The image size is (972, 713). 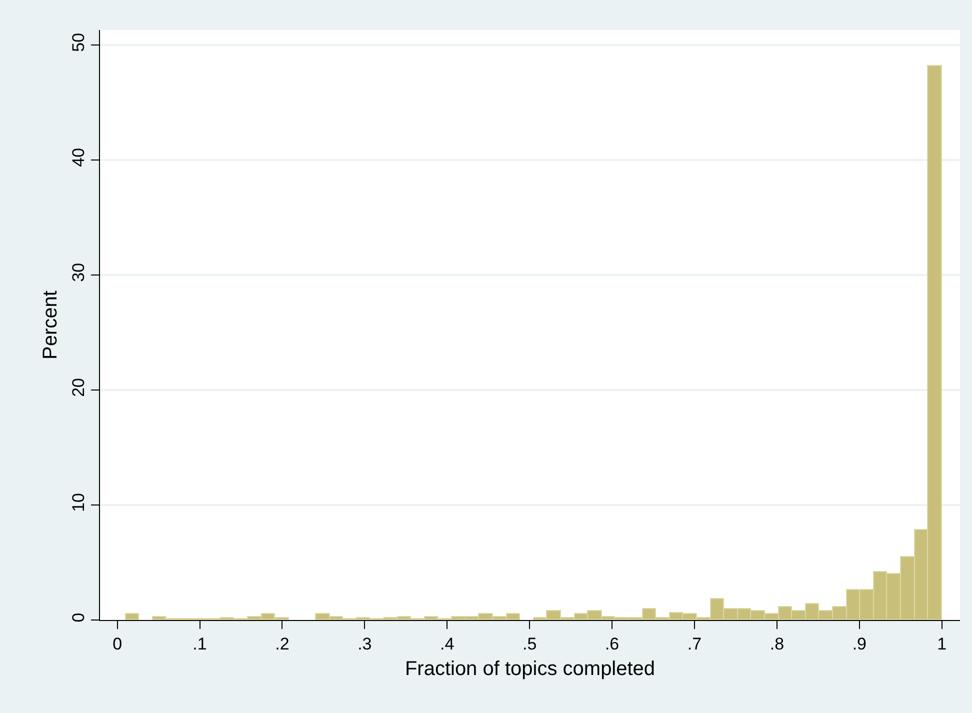 I want to click on x-tick-label: .7, so click(x=694, y=644).